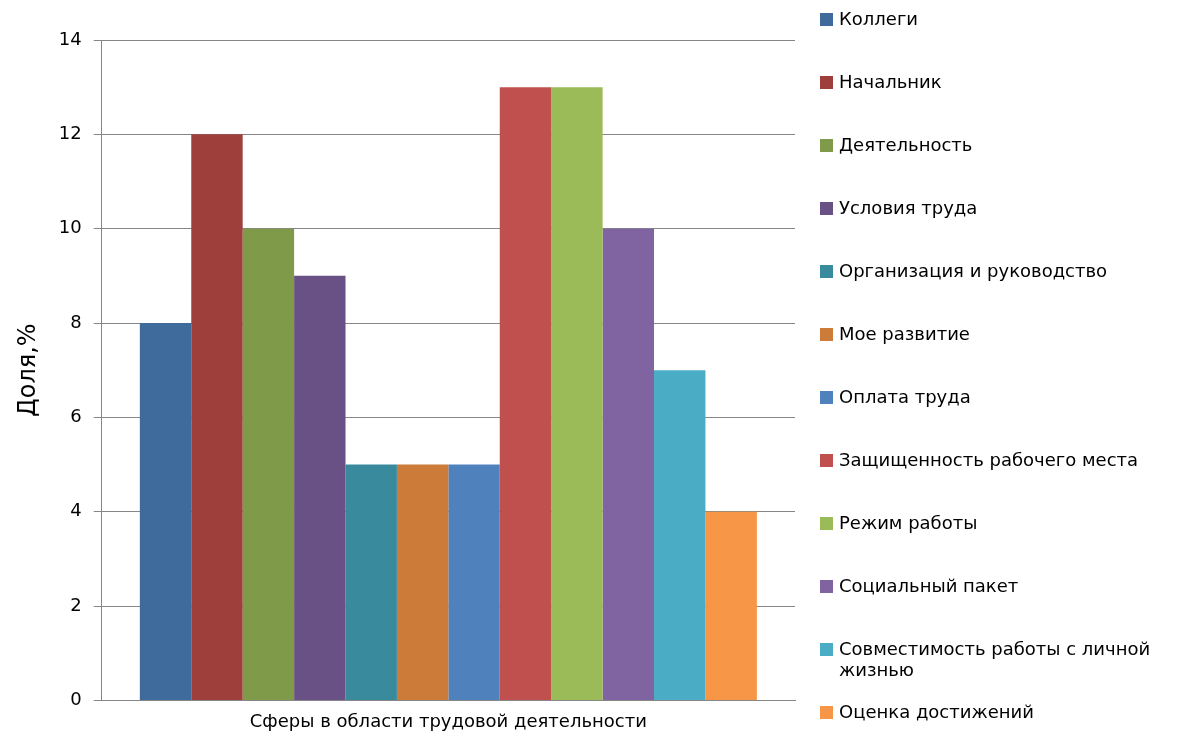 Image resolution: width=1197 pixels, height=736 pixels. I want to click on y-tick-label: 14, so click(70, 38).